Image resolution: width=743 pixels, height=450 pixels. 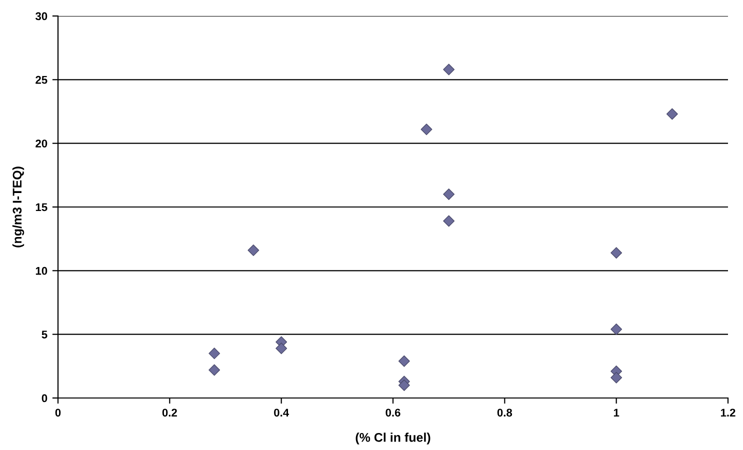 What do you see at coordinates (169, 412) in the screenshot?
I see `x-tick-label: 0.2` at bounding box center [169, 412].